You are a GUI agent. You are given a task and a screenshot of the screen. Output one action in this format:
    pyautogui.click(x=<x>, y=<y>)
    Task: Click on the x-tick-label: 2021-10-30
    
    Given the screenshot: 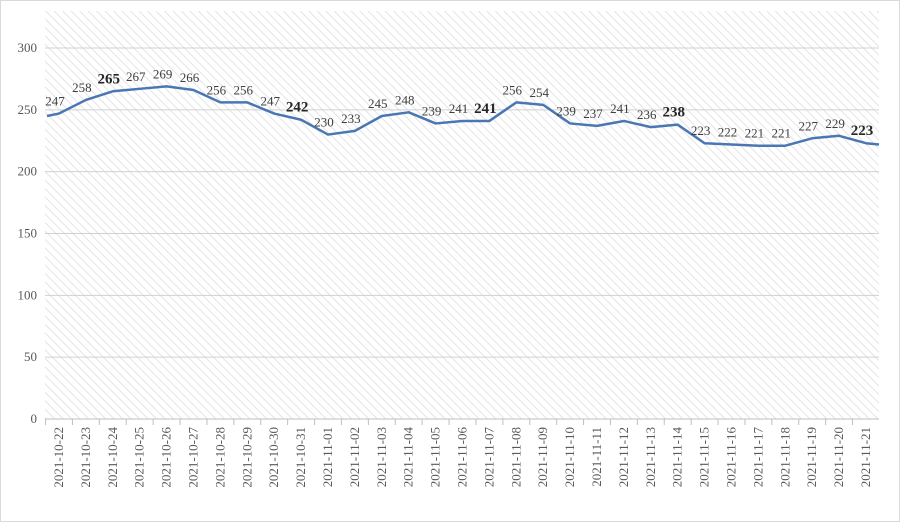 What is the action you would take?
    pyautogui.click(x=273, y=457)
    